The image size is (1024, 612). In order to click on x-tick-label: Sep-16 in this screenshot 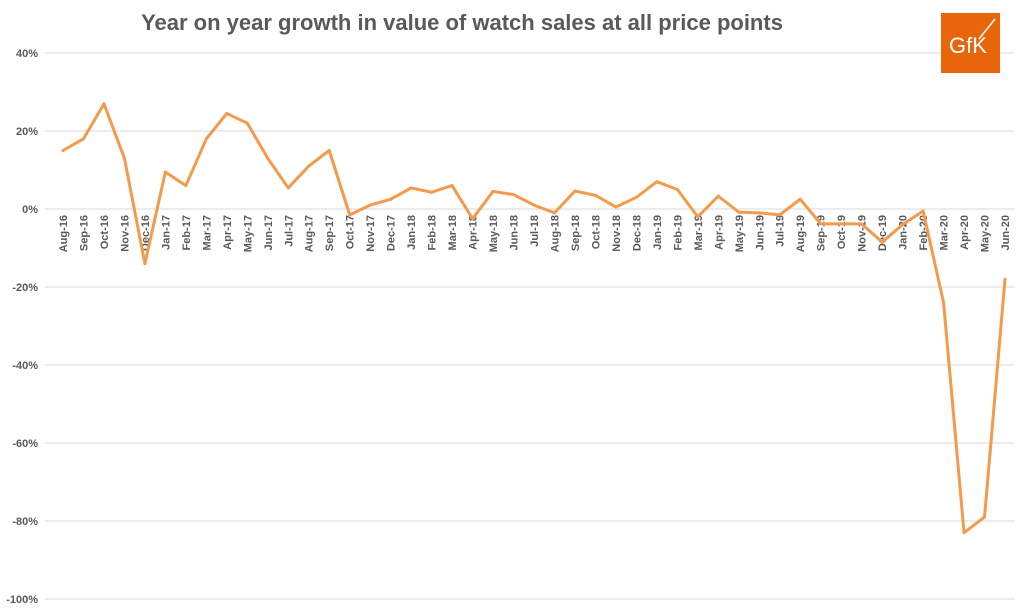, I will do `click(84, 233)`.